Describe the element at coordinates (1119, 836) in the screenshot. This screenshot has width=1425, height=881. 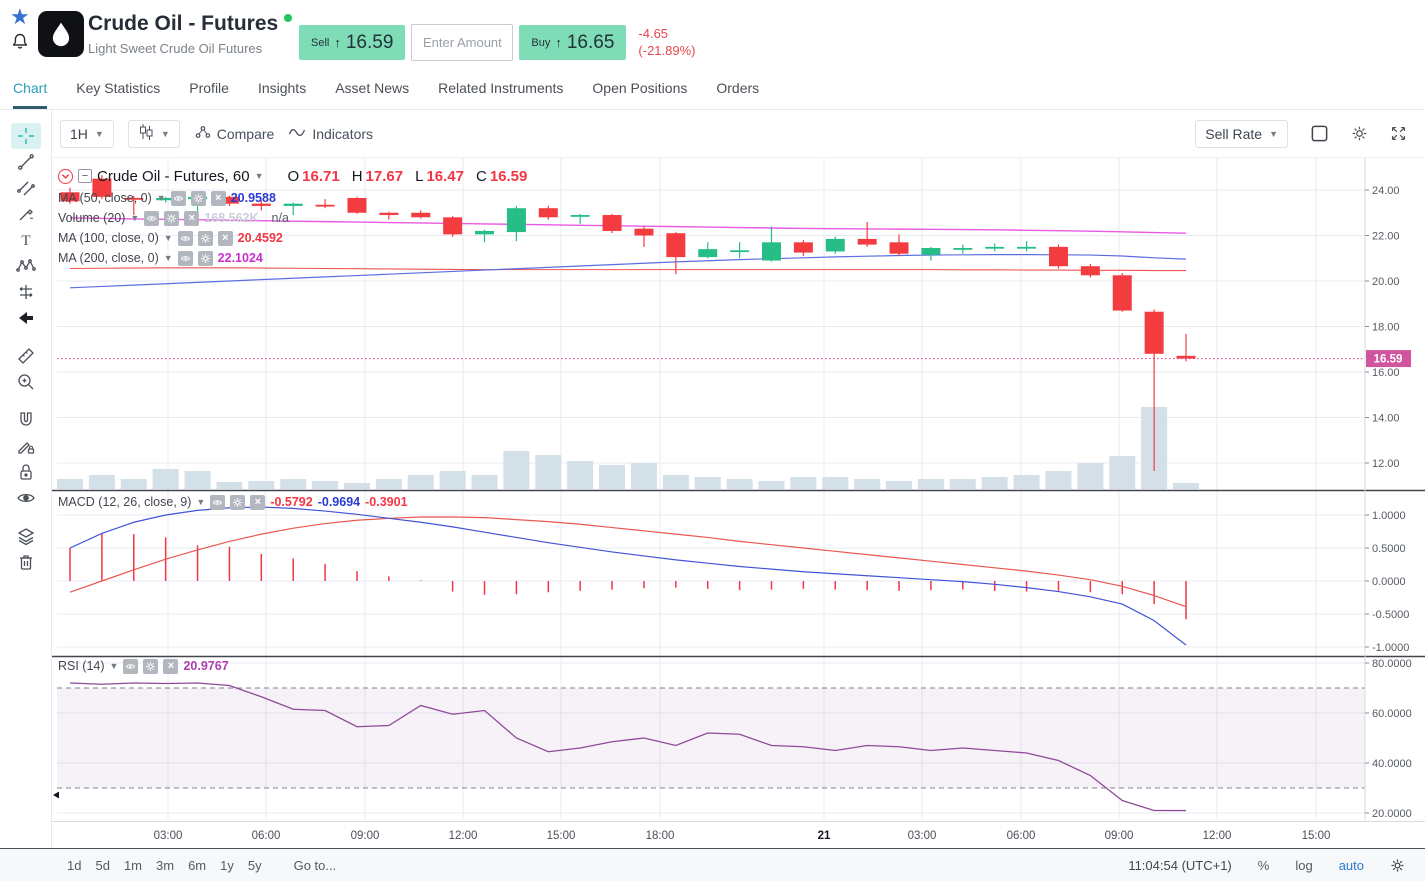
I see `svg-text: 09:00` at that location.